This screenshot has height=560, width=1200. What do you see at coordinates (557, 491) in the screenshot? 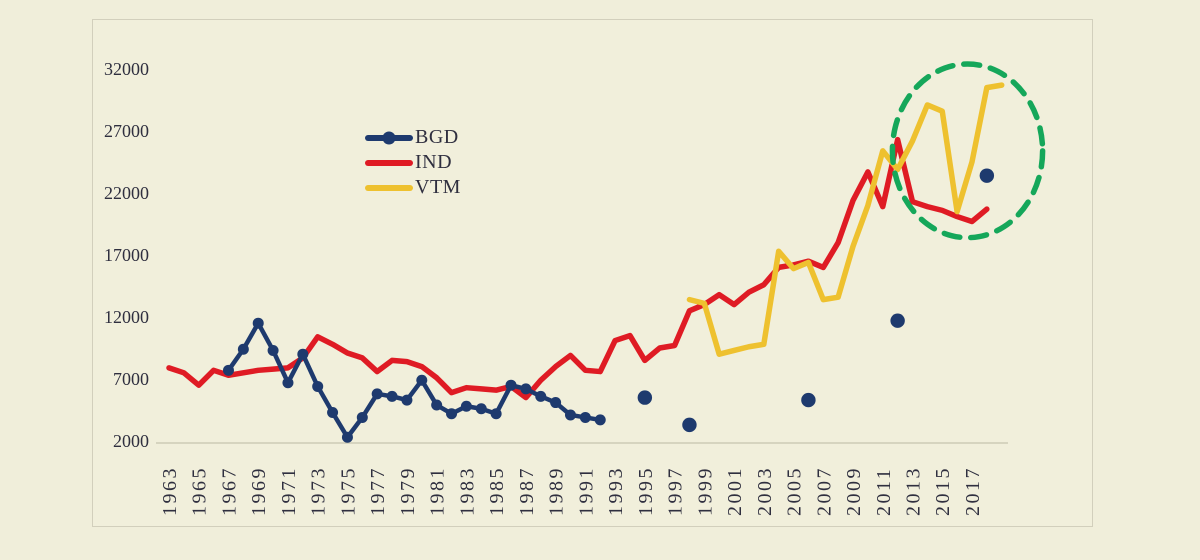
I see `x-tick-label: 1989` at bounding box center [557, 491].